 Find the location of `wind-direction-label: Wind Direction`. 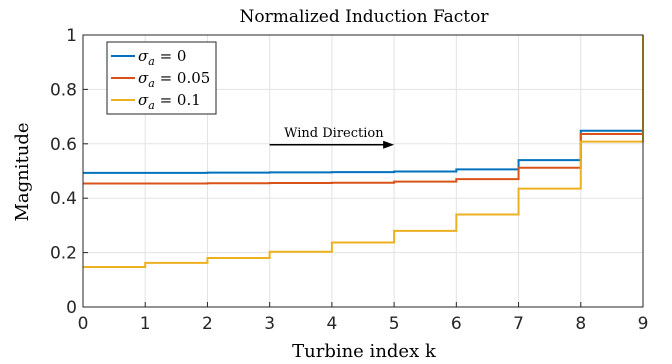

wind-direction-label: Wind Direction is located at coordinates (334, 133).